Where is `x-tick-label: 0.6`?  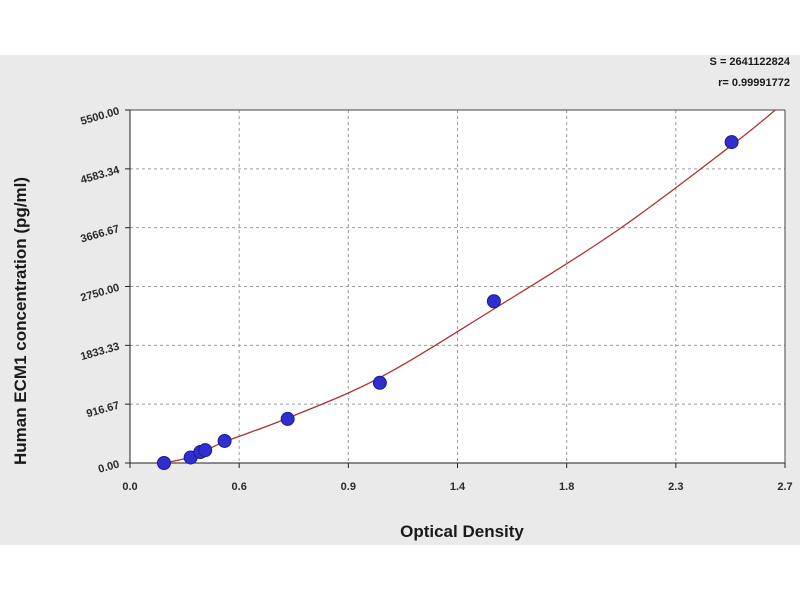 x-tick-label: 0.6 is located at coordinates (239, 487).